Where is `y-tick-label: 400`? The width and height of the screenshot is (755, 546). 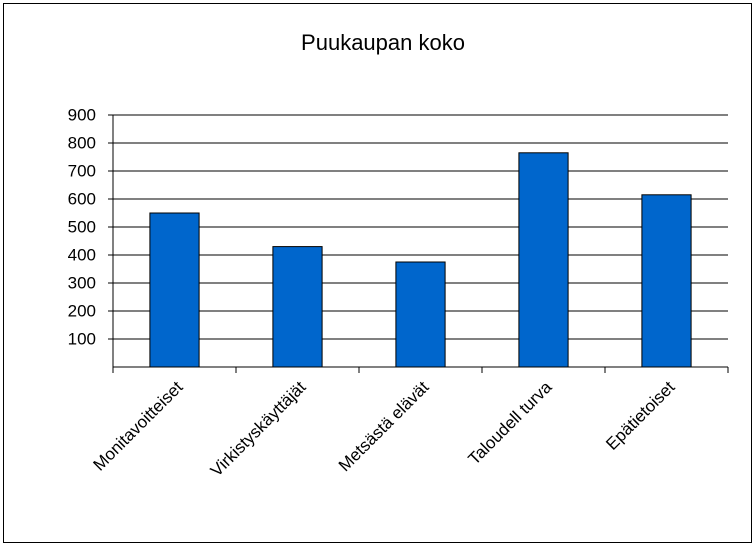 y-tick-label: 400 is located at coordinates (82, 254).